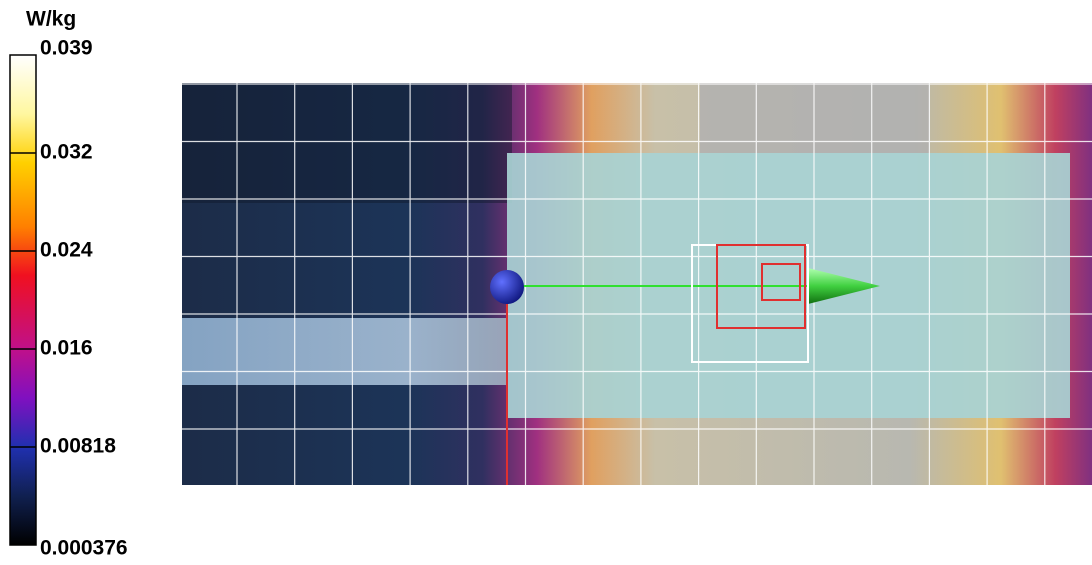  I want to click on colorbar-label: 0.024, so click(66, 250).